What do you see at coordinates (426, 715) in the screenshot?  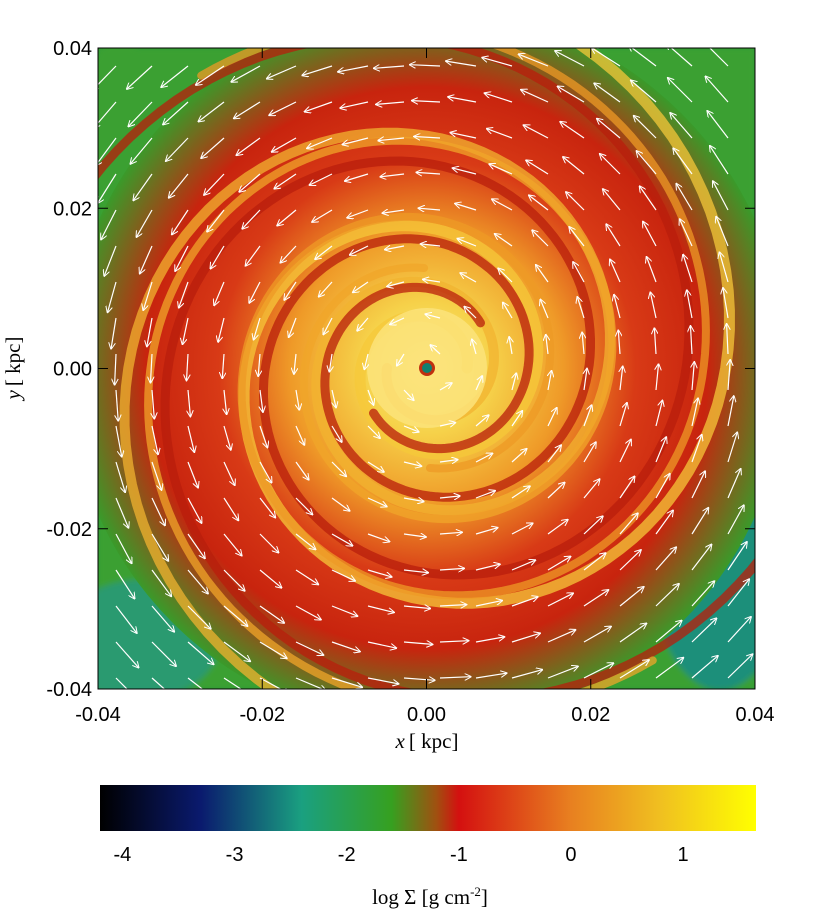 I see `x-tick-label: 0.00` at bounding box center [426, 715].